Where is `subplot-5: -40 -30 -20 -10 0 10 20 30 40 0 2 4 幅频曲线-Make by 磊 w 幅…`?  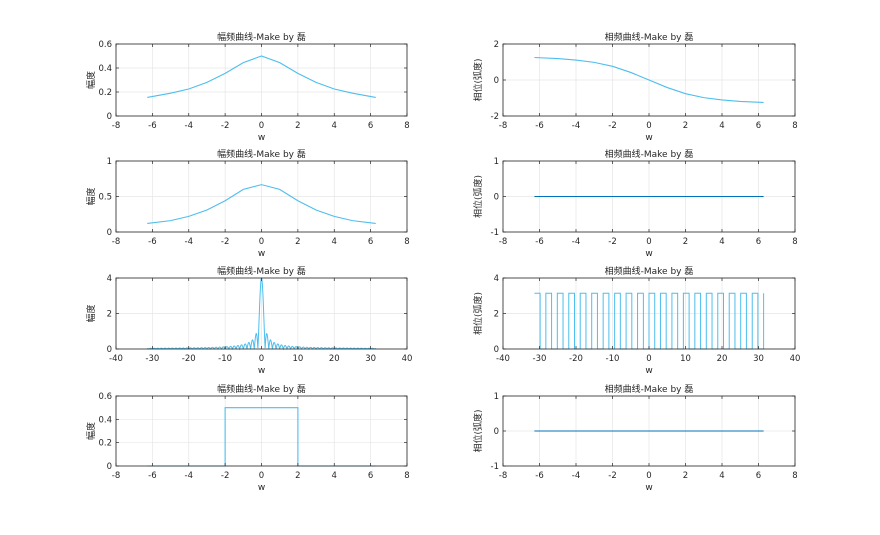 subplot-5: -40 -30 -20 -10 0 10 20 30 40 0 2 4 幅频曲线-Make by 磊 w 幅… is located at coordinates (248, 320).